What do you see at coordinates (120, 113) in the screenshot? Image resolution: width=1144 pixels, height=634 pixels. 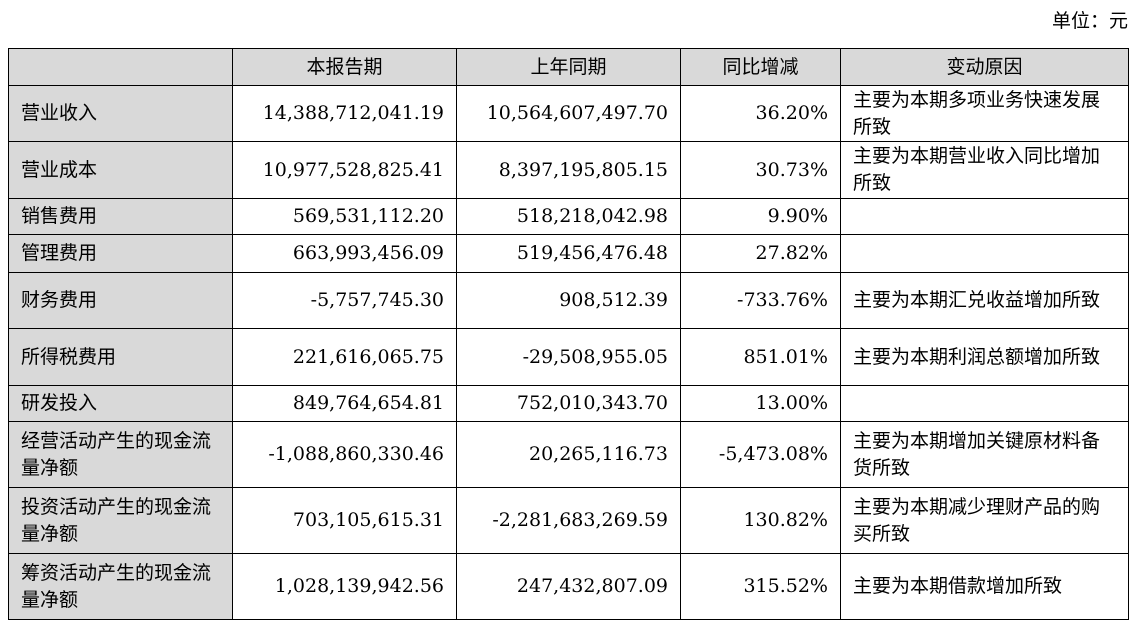 I see `row-item: 营业收入` at bounding box center [120, 113].